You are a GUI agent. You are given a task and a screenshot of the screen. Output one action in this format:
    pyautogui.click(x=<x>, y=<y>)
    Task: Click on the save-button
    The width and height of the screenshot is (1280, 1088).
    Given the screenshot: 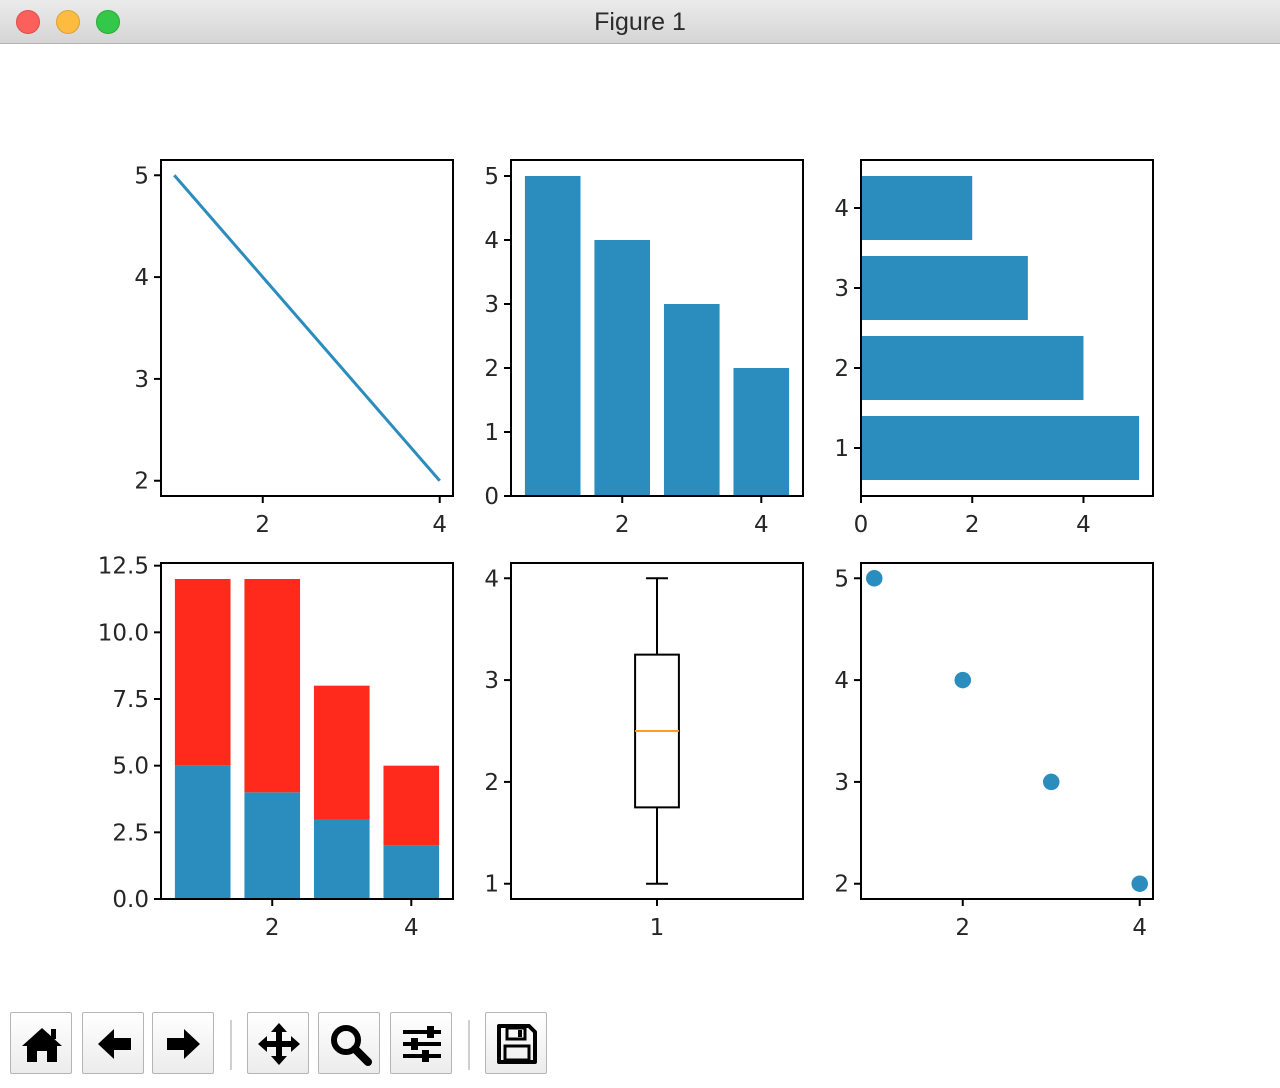 What is the action you would take?
    pyautogui.click(x=516, y=1043)
    